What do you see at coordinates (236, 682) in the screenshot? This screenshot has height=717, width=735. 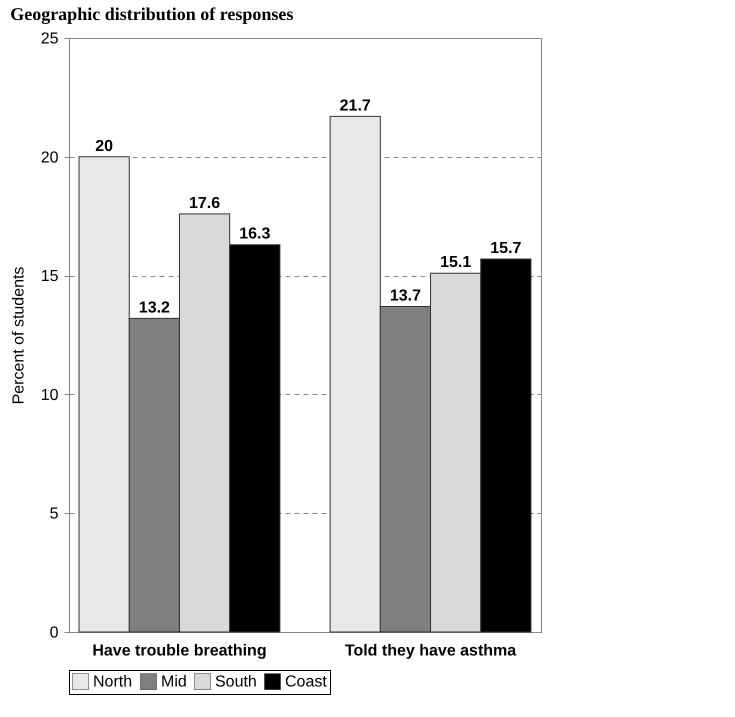 I see `legend-label: South` at bounding box center [236, 682].